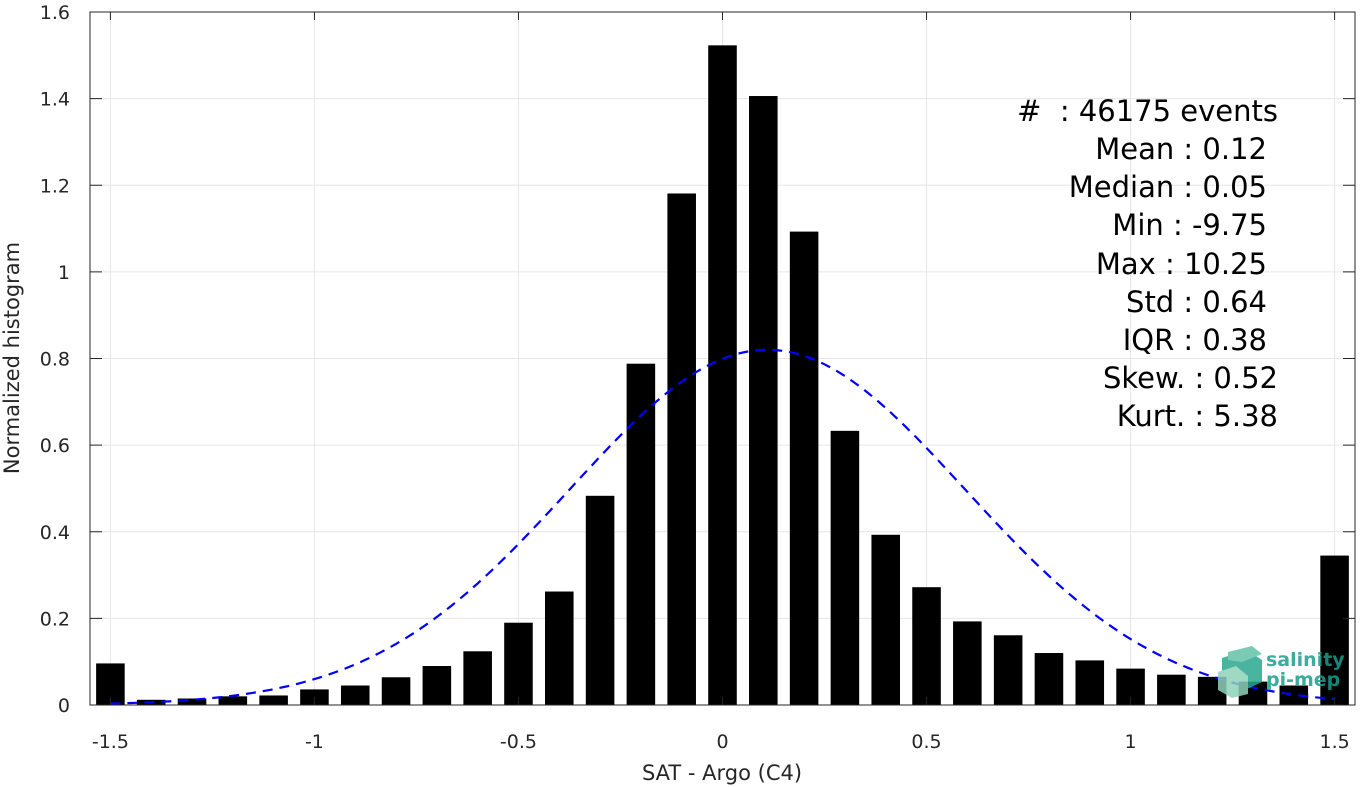 The width and height of the screenshot is (1367, 787). What do you see at coordinates (64, 706) in the screenshot?
I see `y-tick-label: 0` at bounding box center [64, 706].